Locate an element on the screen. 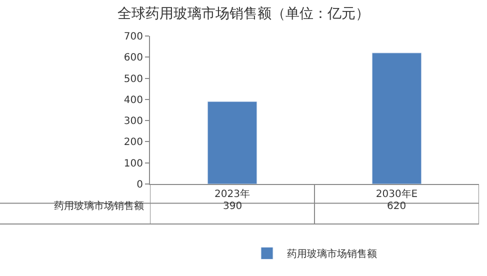 The width and height of the screenshot is (487, 276). y-tick-label: 600 is located at coordinates (133, 58).